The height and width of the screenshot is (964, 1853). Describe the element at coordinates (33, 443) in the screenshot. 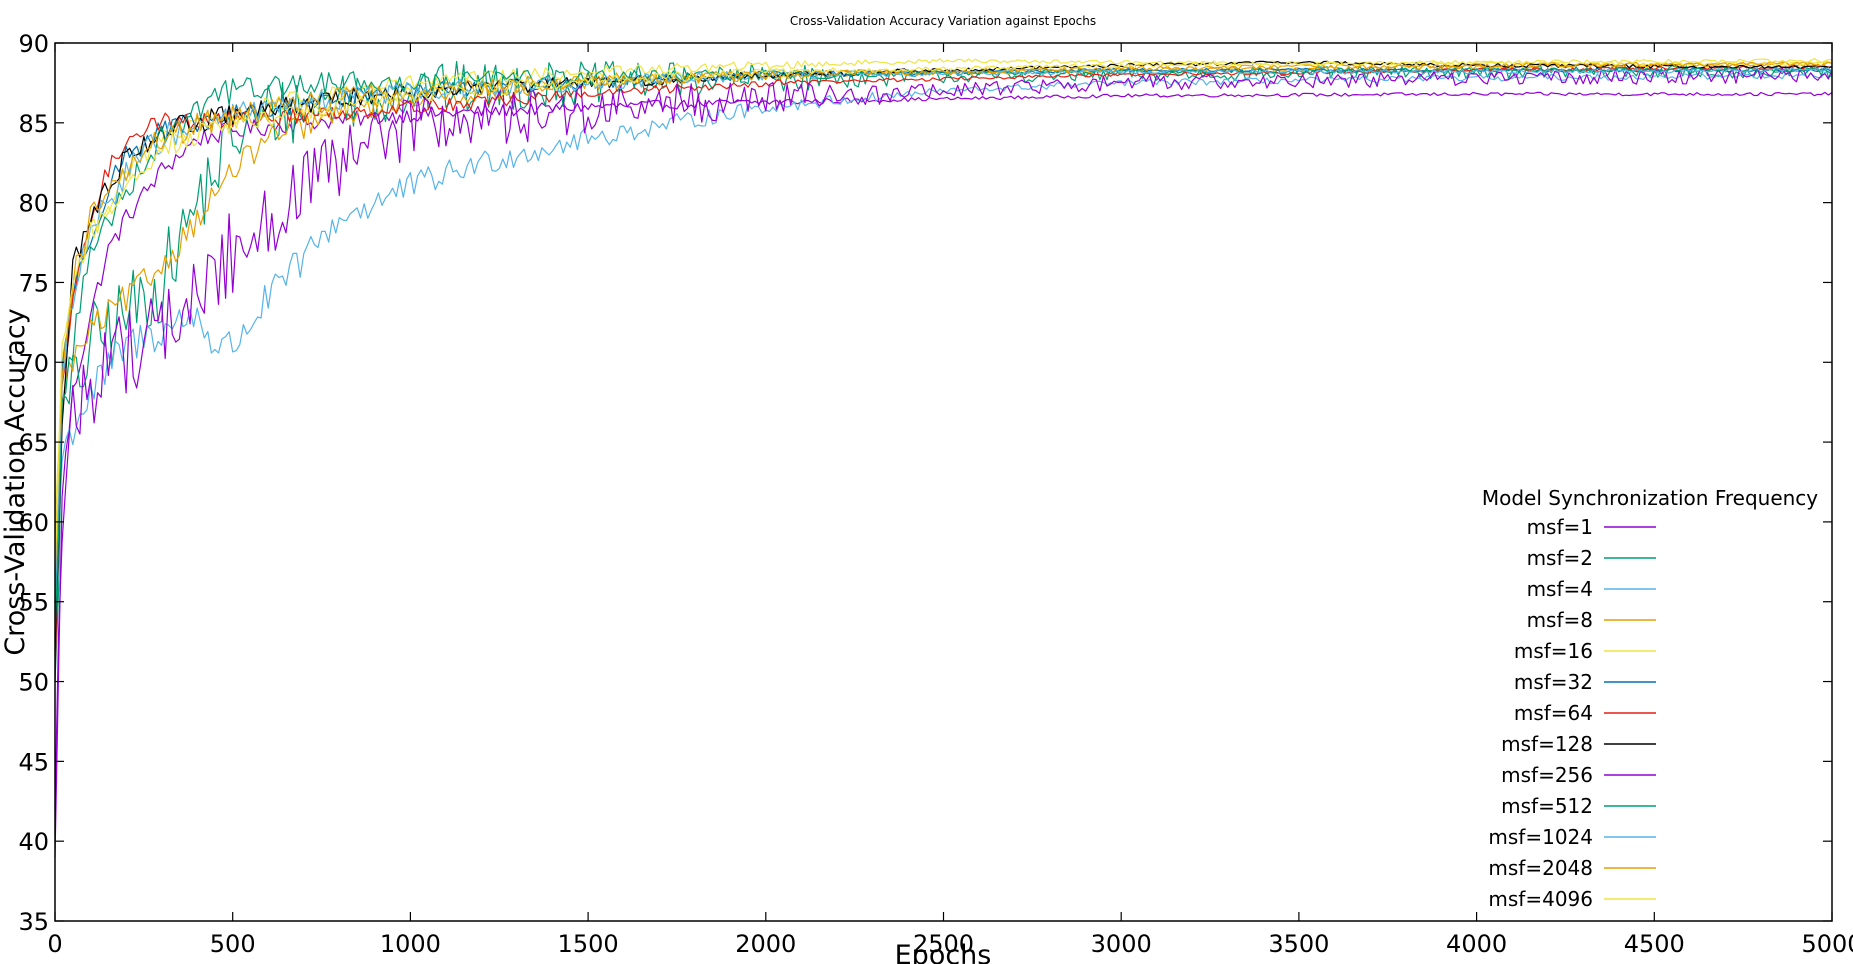

I see `y-tick-label: 65` at that location.